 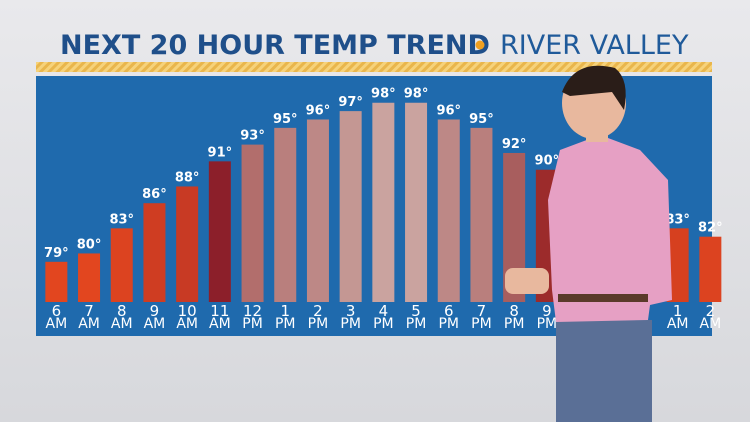 I want to click on x-tick-label: 4 PM, so click(x=383, y=317).